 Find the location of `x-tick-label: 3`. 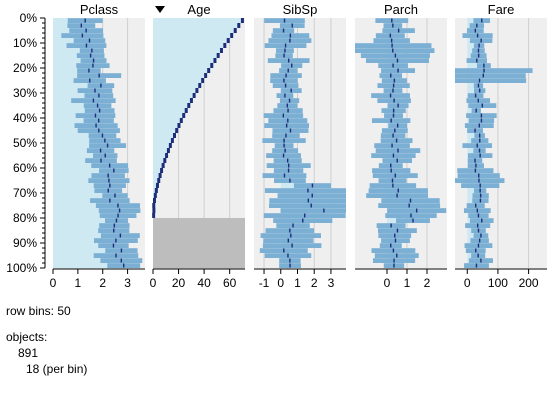

x-tick-label: 3 is located at coordinates (331, 283).